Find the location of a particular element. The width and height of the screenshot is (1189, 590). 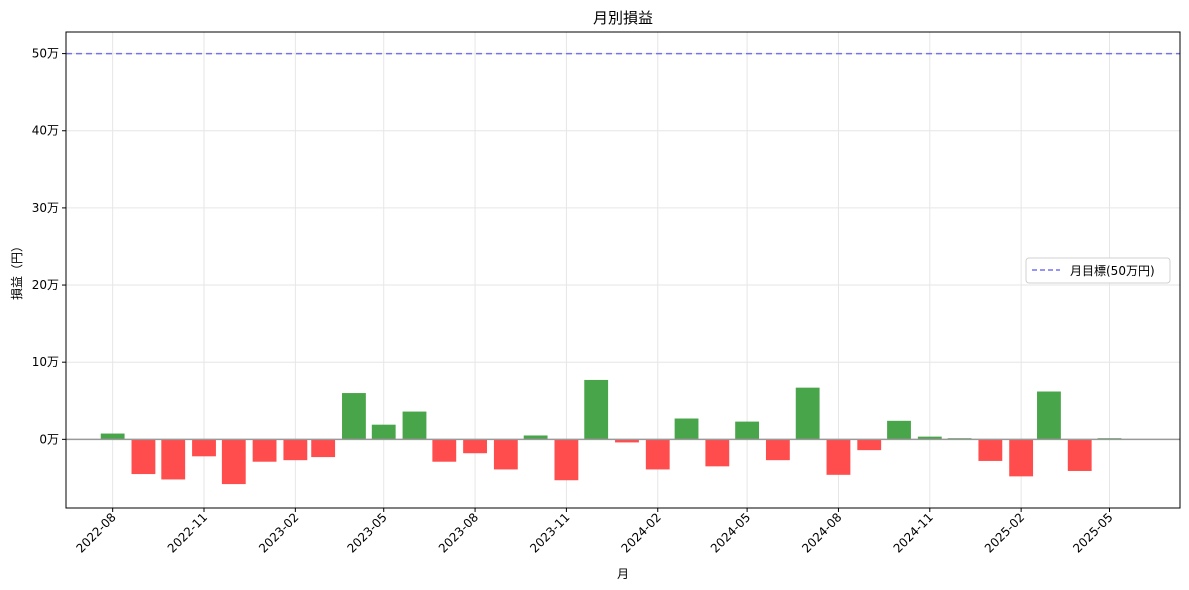

x-tick-label: 2025-05 is located at coordinates (1092, 532).